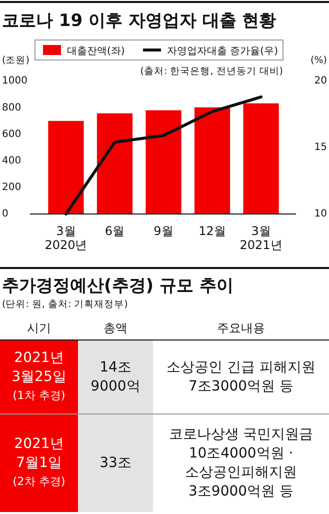 Image resolution: width=329 pixels, height=514 pixels. What do you see at coordinates (16, 60) in the screenshot?
I see `y-axis-title: (조원)` at bounding box center [16, 60].